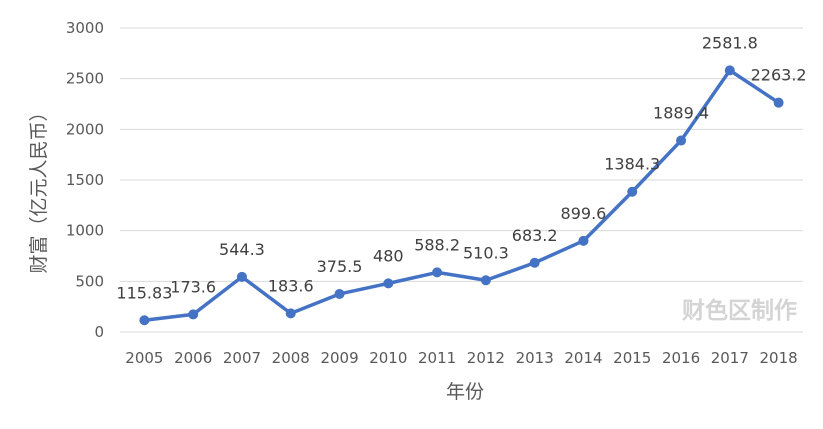  Describe the element at coordinates (632, 164) in the screenshot. I see `data-label: 1384.3` at that location.